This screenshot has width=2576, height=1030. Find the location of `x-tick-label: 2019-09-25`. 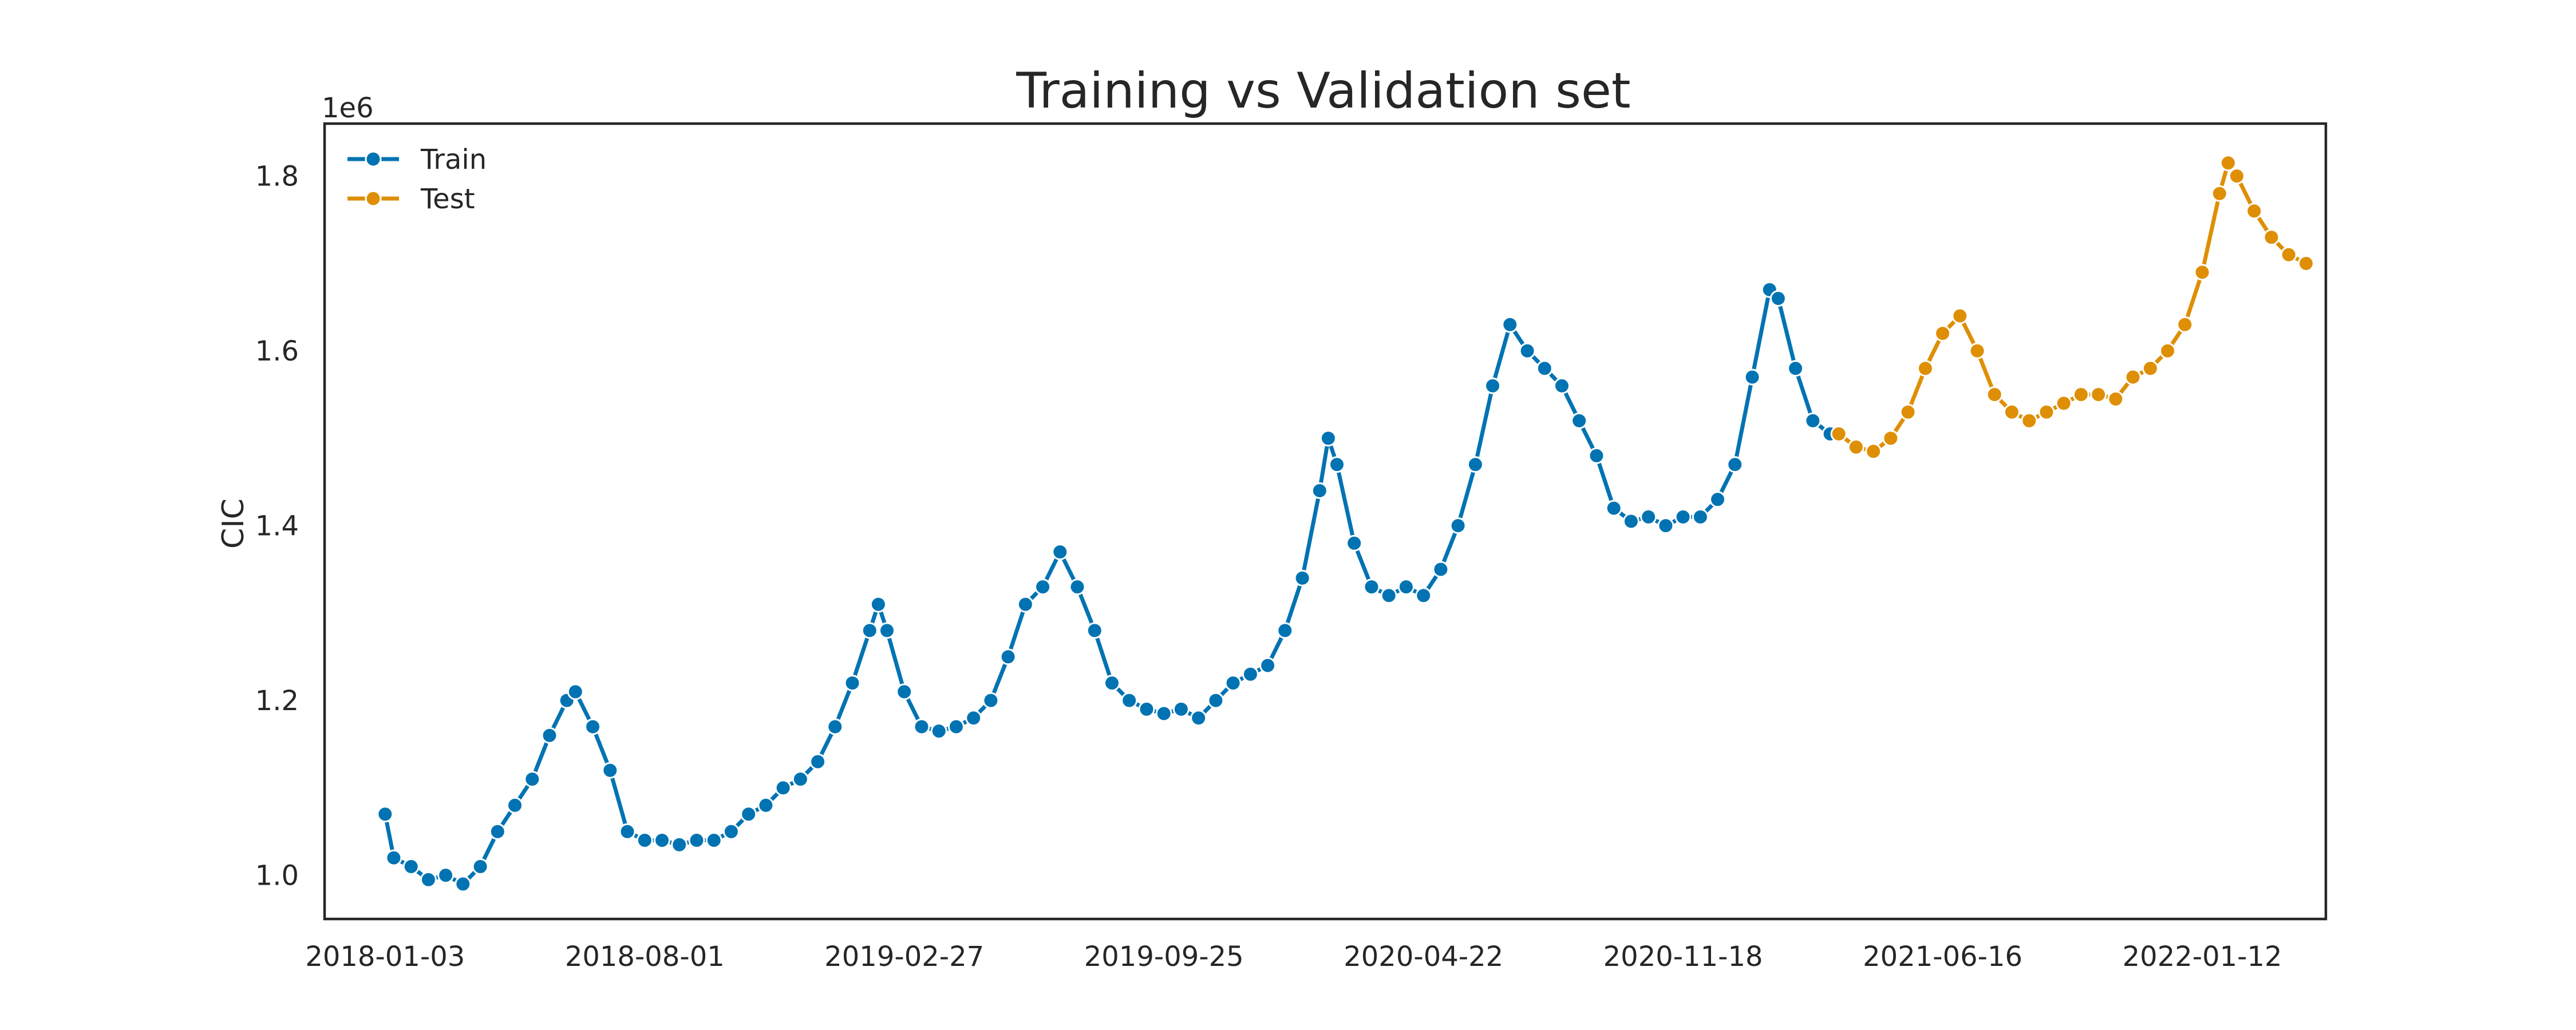

x-tick-label: 2019-09-25 is located at coordinates (1164, 957).